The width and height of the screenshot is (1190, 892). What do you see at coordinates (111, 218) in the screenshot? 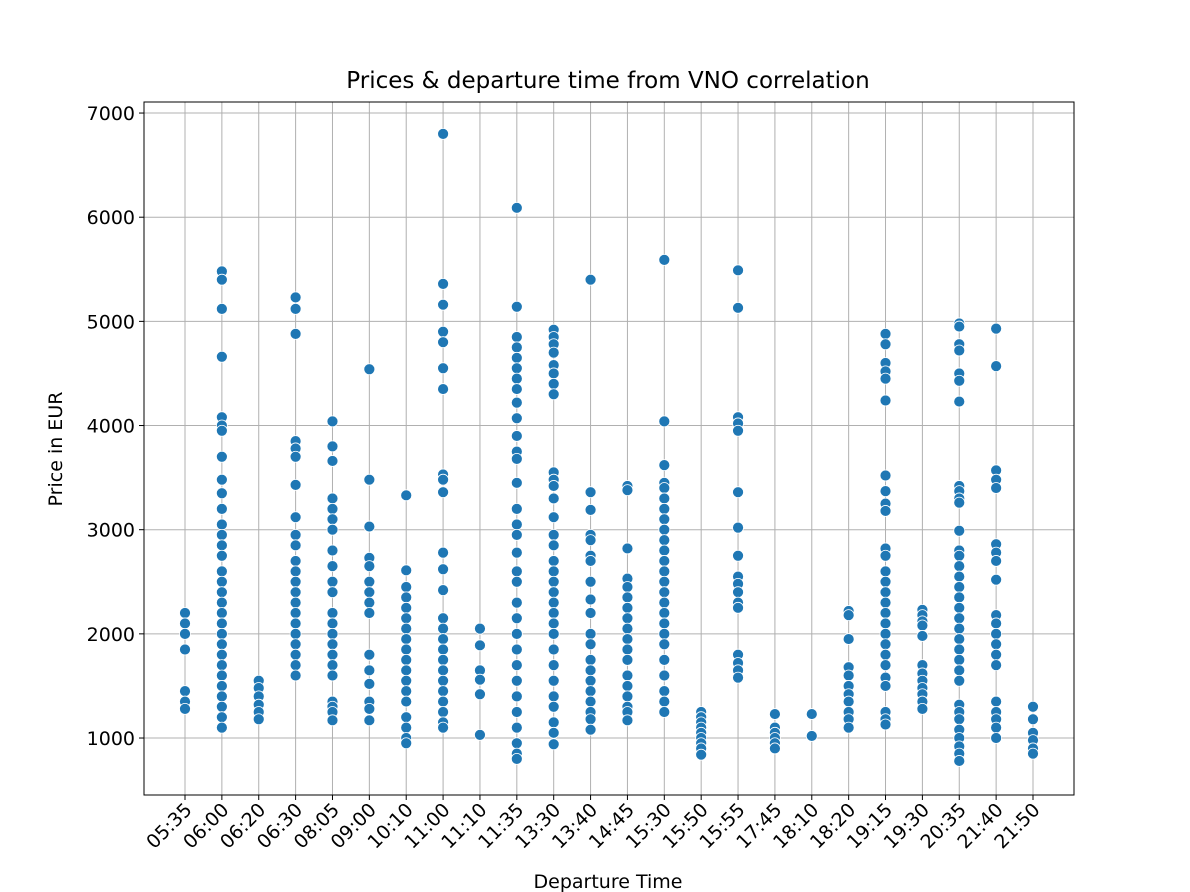
I see `y-tick-label: 6000` at bounding box center [111, 218].